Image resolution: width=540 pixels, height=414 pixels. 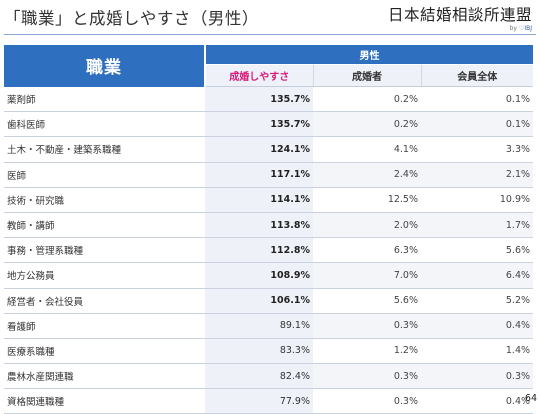 I want to click on logo-by: by, so click(x=513, y=28).